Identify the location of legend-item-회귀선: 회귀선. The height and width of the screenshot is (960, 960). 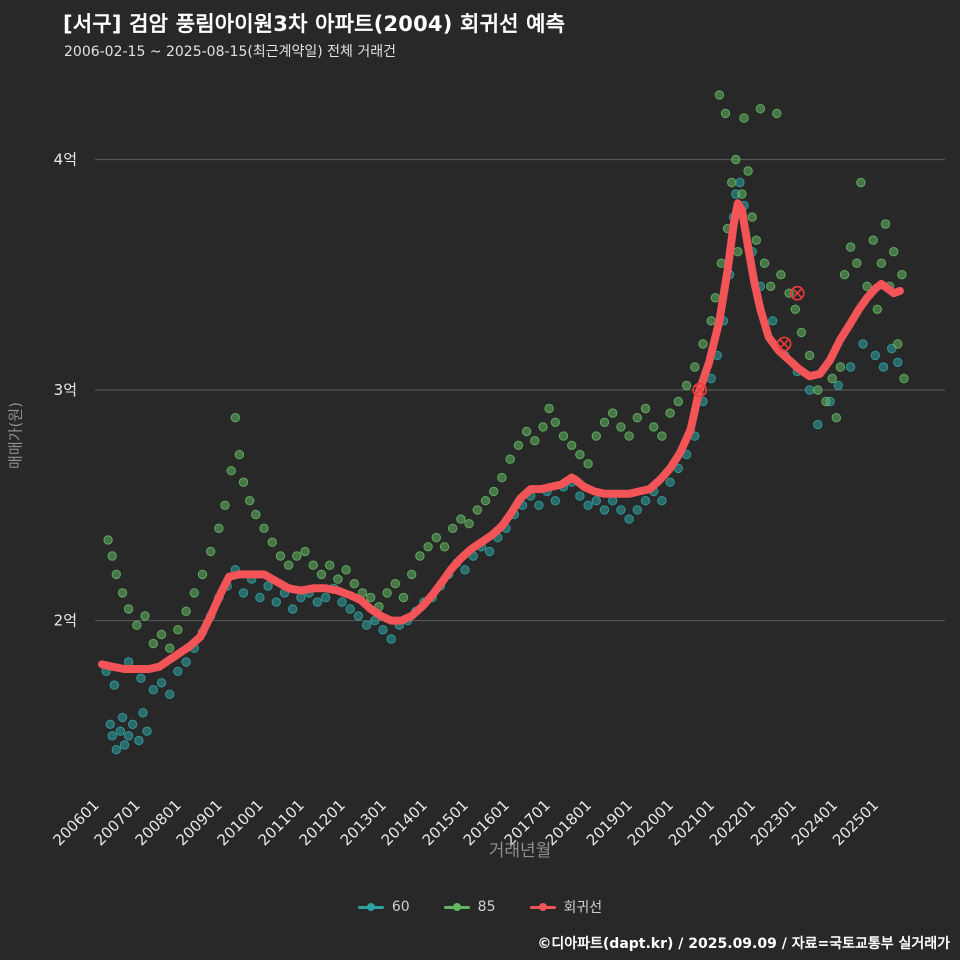
(565, 907).